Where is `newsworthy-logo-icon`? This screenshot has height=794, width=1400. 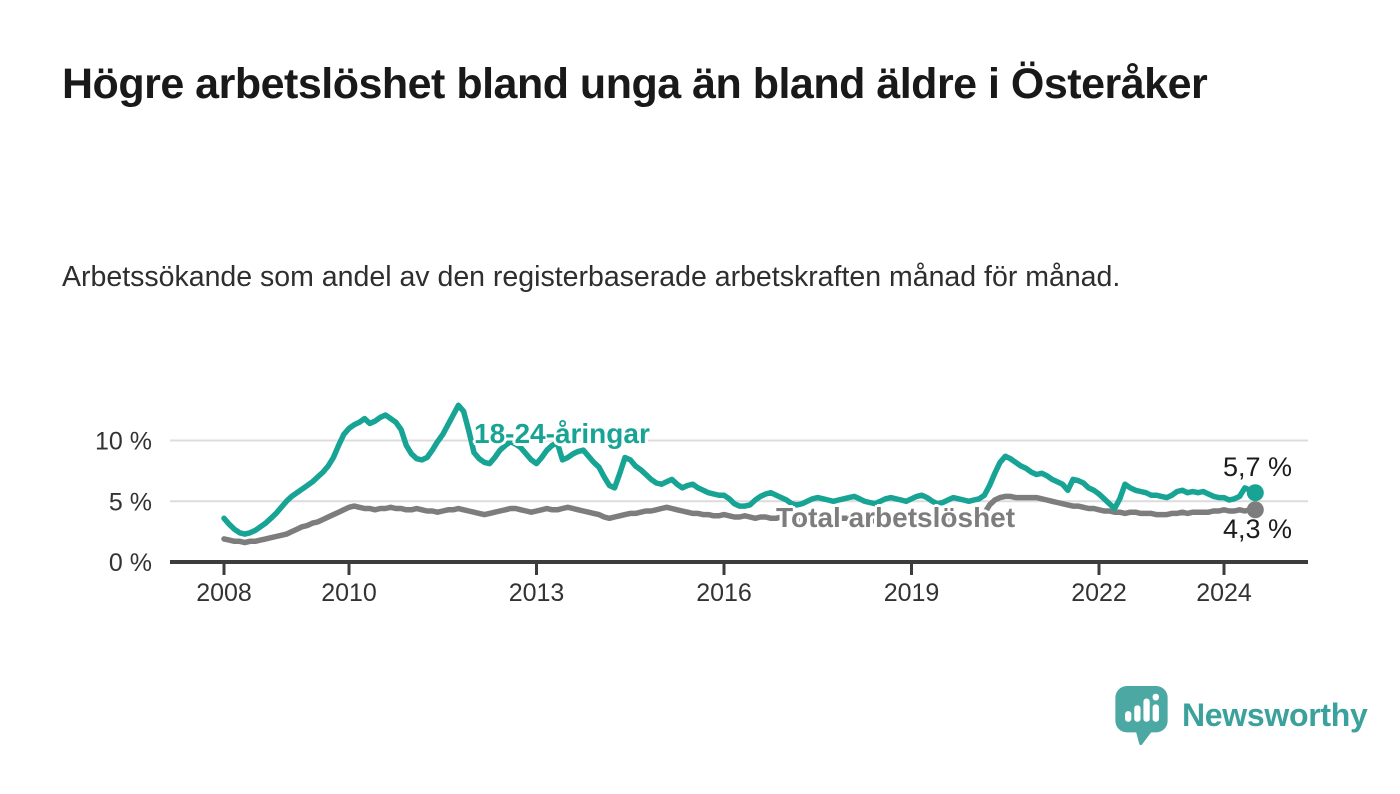 newsworthy-logo-icon is located at coordinates (1141, 715).